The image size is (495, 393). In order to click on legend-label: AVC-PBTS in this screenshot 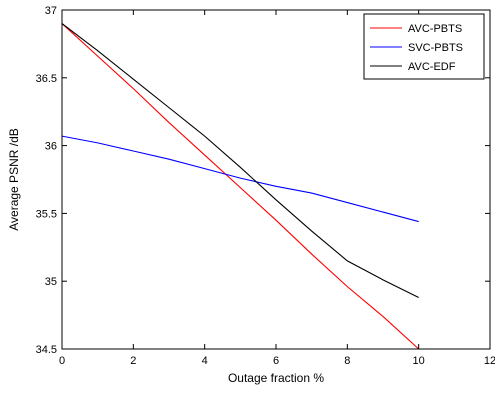, I will do `click(435, 29)`.